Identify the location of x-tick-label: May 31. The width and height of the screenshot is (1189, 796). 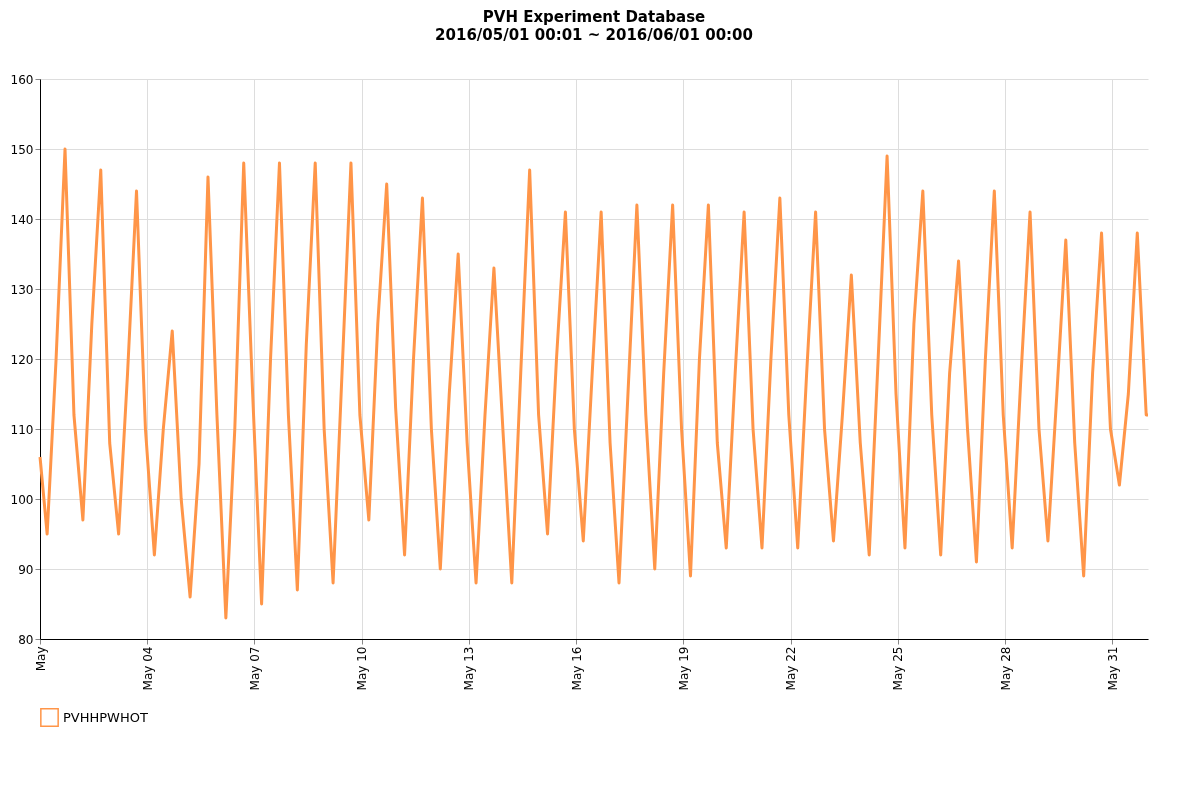
(1112, 668).